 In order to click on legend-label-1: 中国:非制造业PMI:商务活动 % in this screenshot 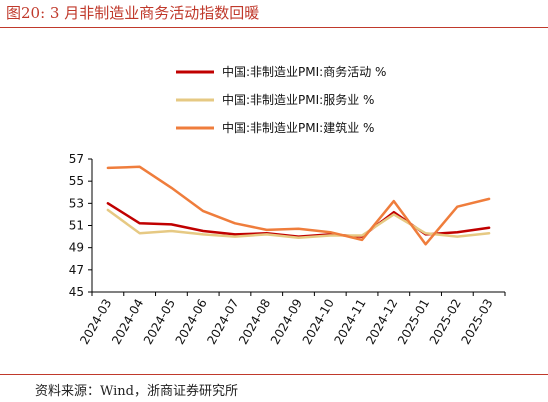, I will do `click(304, 71)`.